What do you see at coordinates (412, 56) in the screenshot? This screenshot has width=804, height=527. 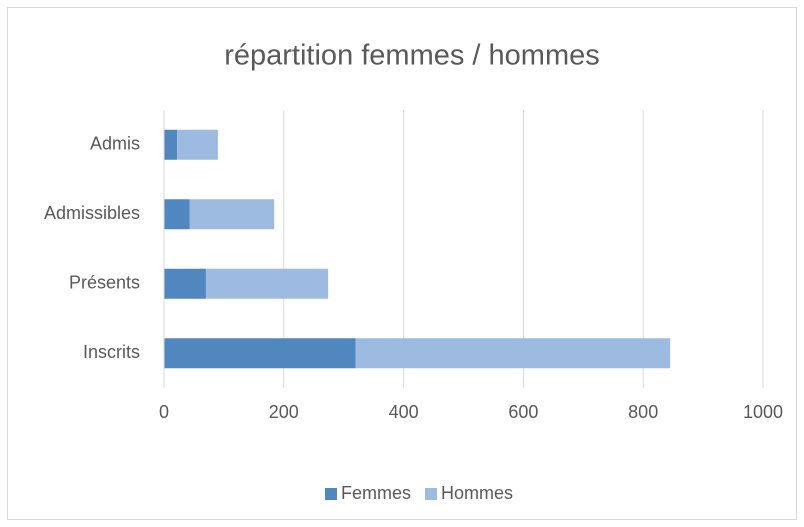 I see `chart-title: répartition femmes / hommes` at bounding box center [412, 56].